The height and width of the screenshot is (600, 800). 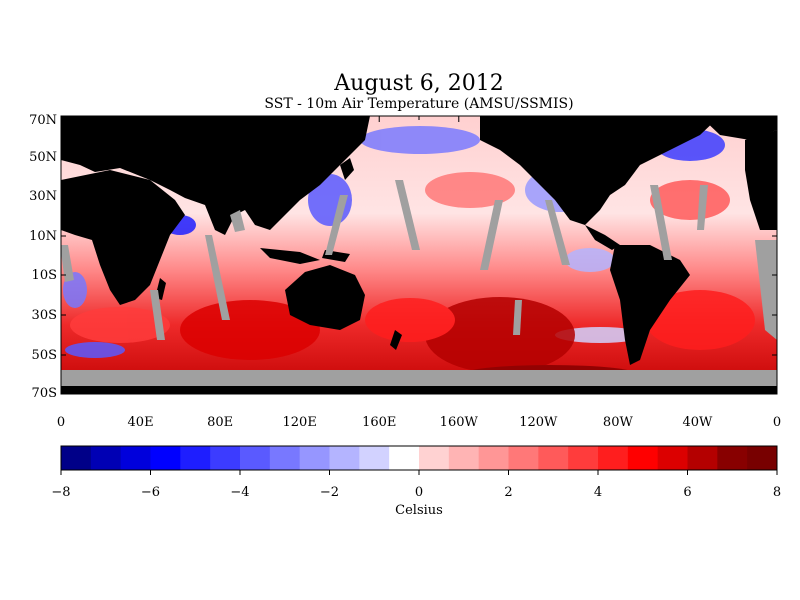 I want to click on land-australia, so click(x=325, y=297).